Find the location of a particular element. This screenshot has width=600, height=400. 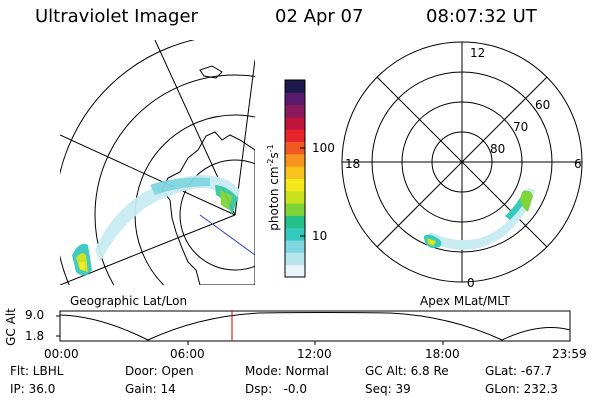

altitude-ylabel: GC Alt is located at coordinates (10, 327).